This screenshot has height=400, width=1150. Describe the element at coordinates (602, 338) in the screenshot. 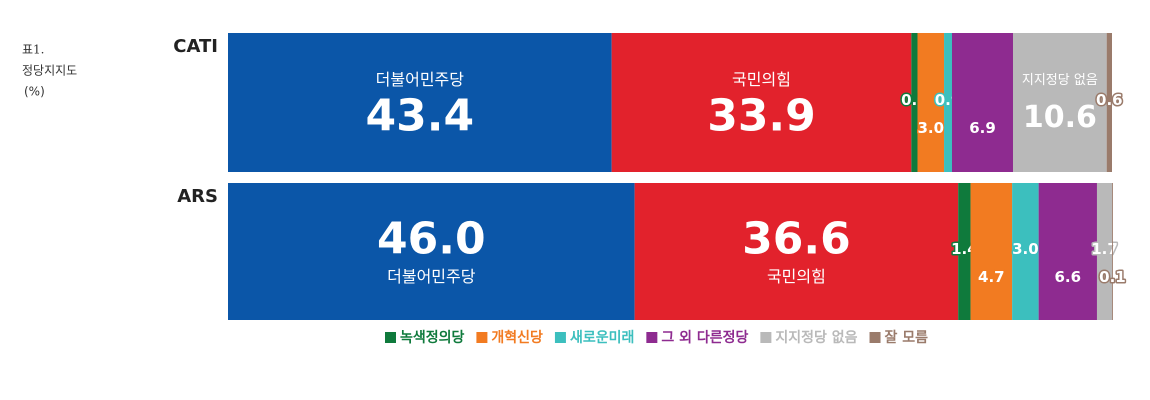

I see `legend-label: 새로운미래` at that location.